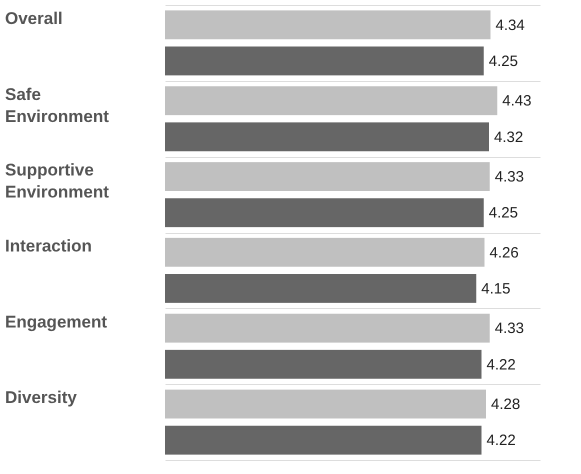 The height and width of the screenshot is (474, 581). I want to click on data-label: 4.15, so click(495, 289).